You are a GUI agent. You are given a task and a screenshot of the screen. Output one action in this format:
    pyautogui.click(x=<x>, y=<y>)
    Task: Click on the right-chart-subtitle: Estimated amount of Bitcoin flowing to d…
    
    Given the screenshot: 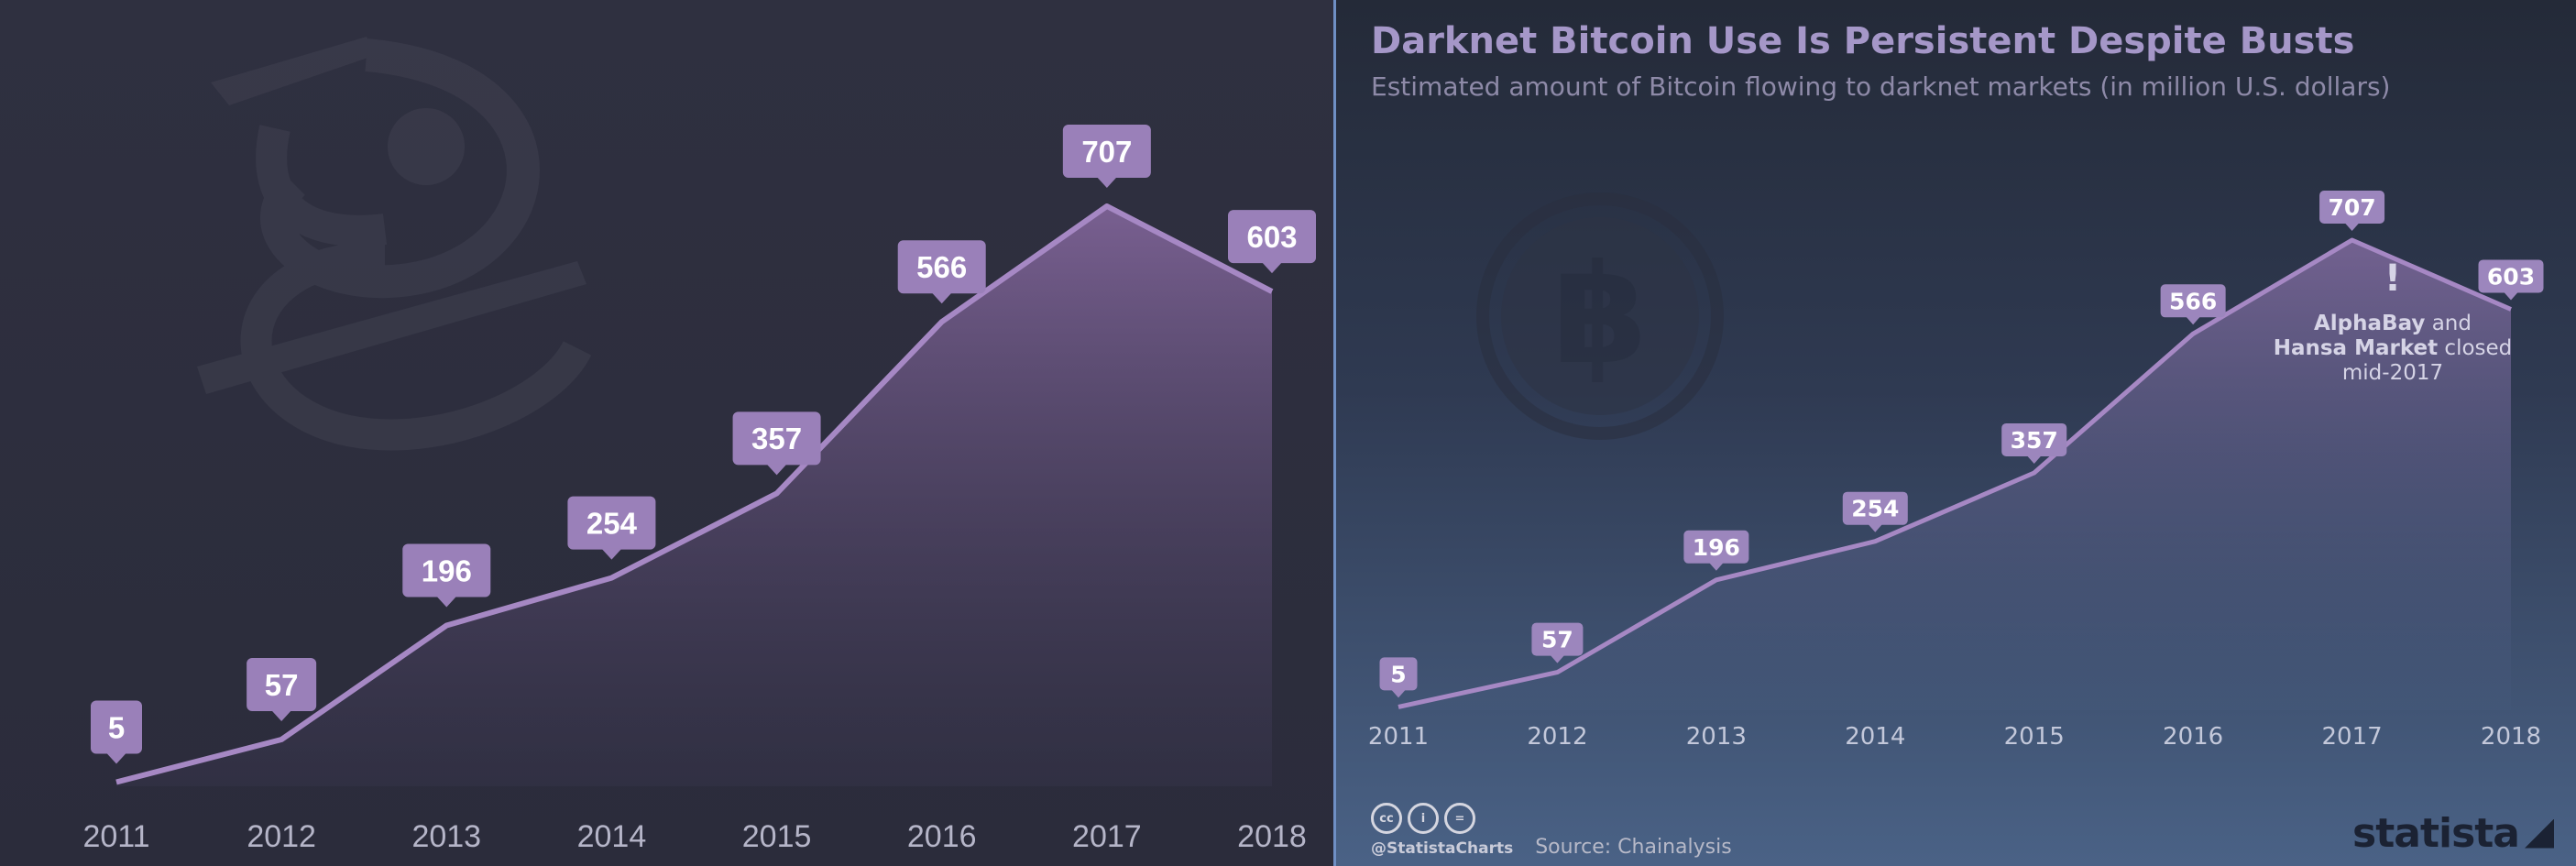 What is the action you would take?
    pyautogui.click(x=1881, y=86)
    